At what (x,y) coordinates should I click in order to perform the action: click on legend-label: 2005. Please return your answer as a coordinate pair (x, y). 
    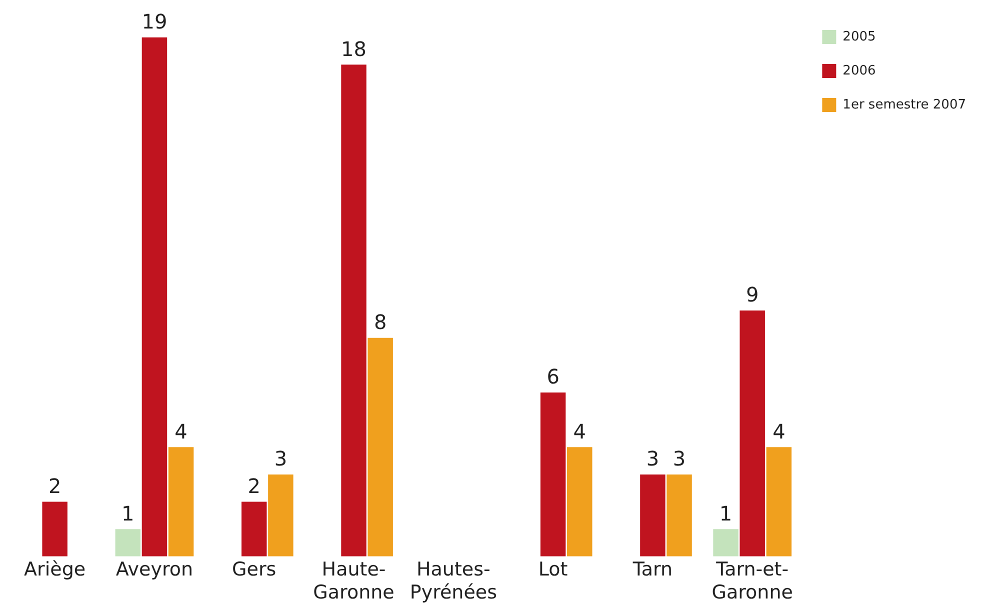
    Looking at the image, I should click on (859, 36).